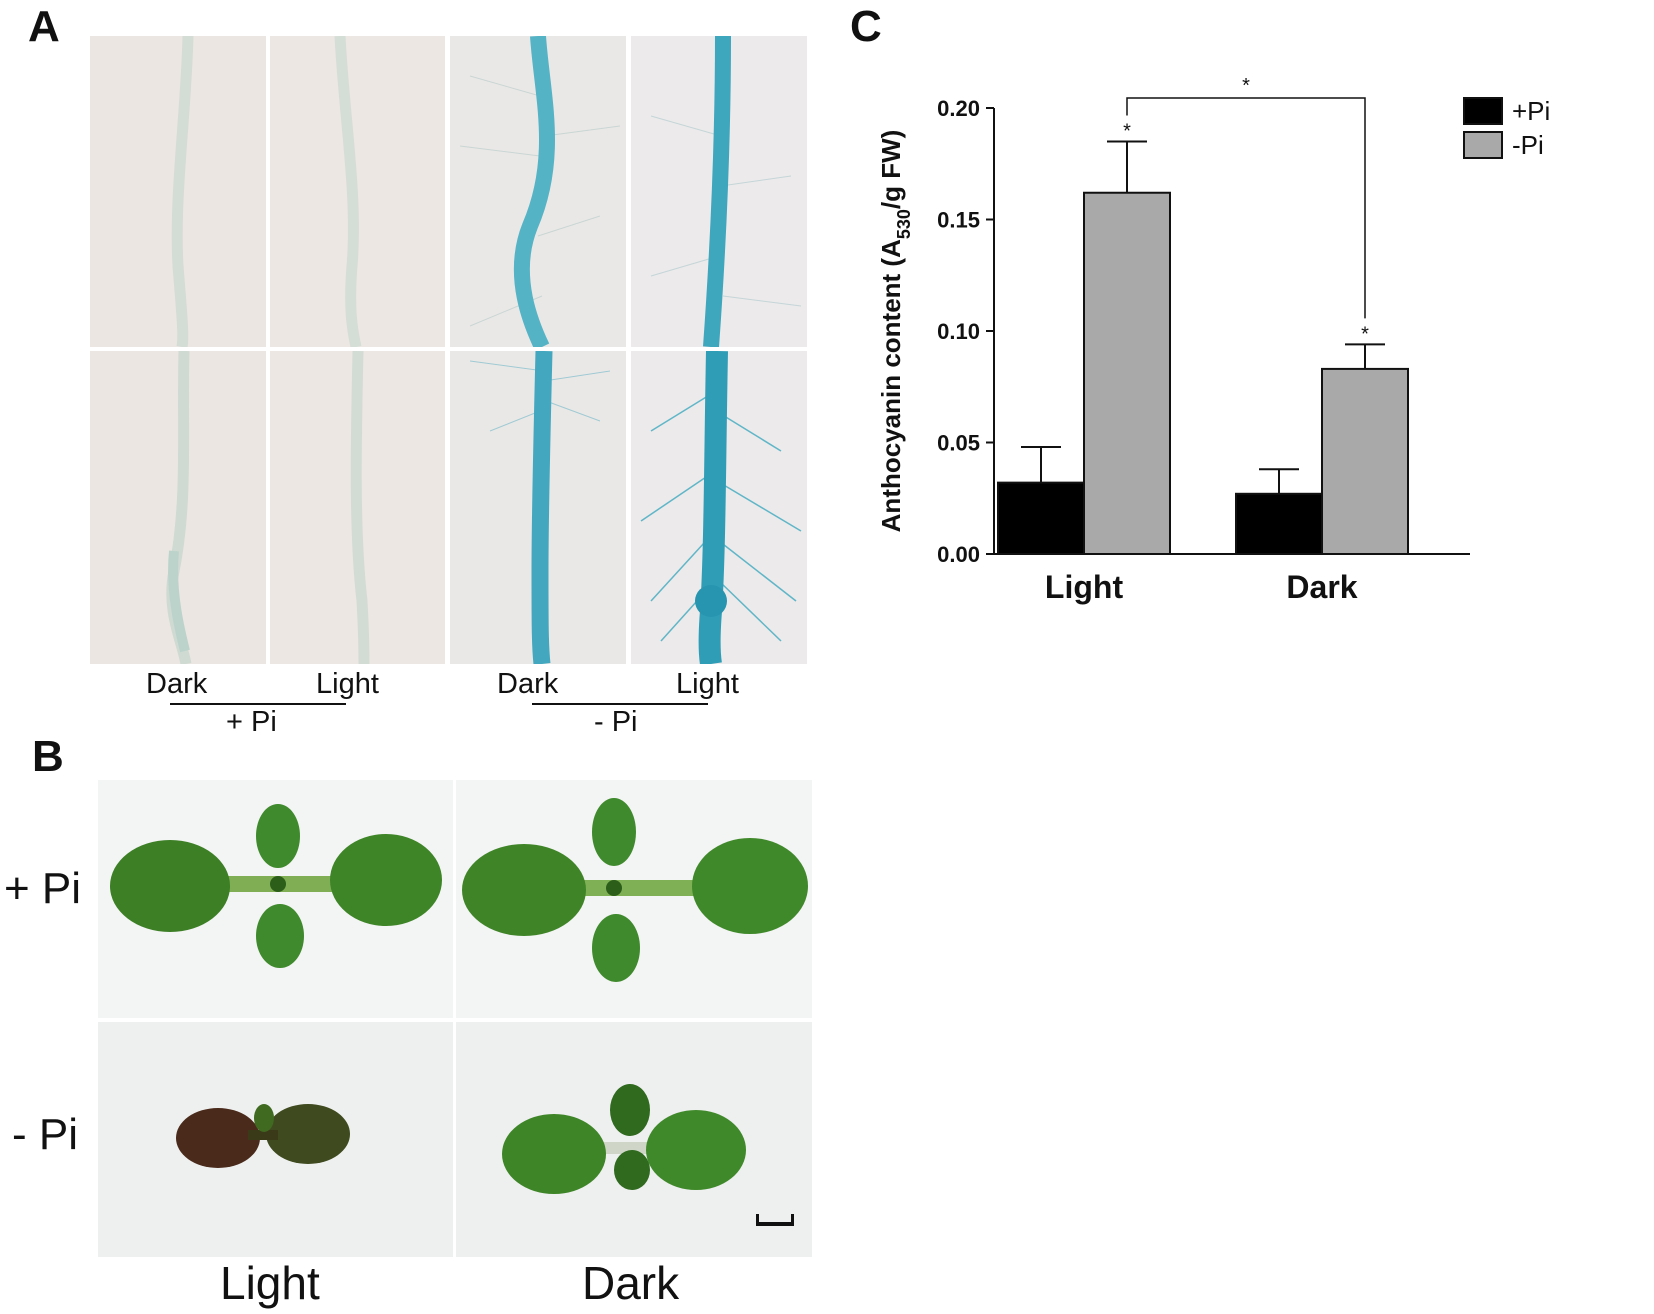 This screenshot has width=1654, height=1314. Describe the element at coordinates (897, 331) in the screenshot. I see `y-axis-label: Anthocyanin content (A530/g FW)` at that location.